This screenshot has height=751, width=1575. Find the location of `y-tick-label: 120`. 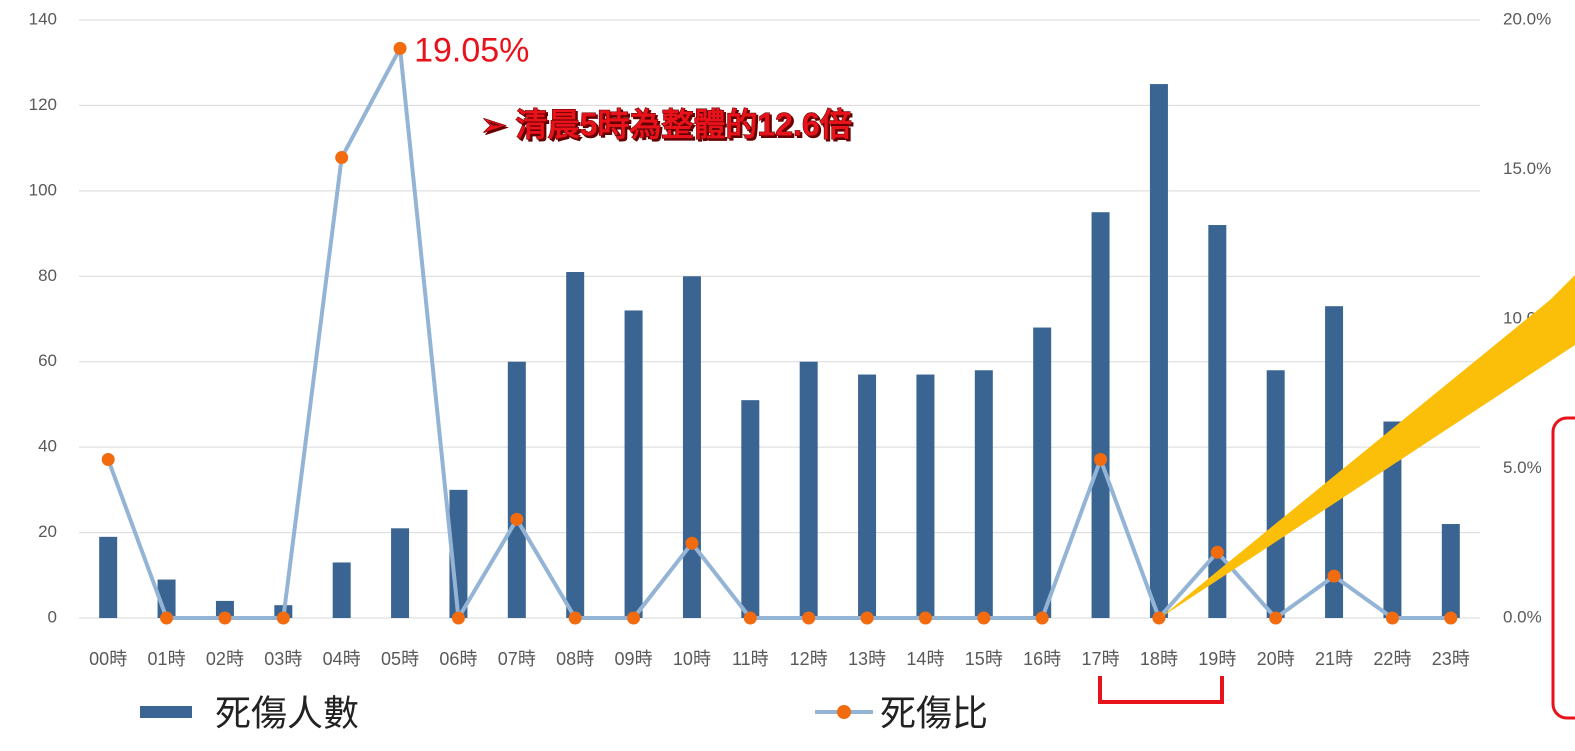

y-tick-label: 120 is located at coordinates (43, 104).